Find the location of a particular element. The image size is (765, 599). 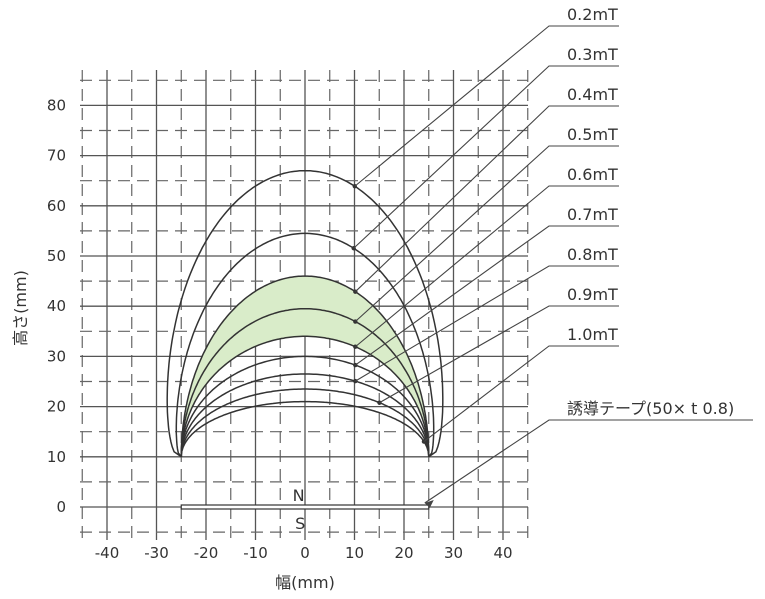

contour-label: 0.7mT is located at coordinates (592, 214).